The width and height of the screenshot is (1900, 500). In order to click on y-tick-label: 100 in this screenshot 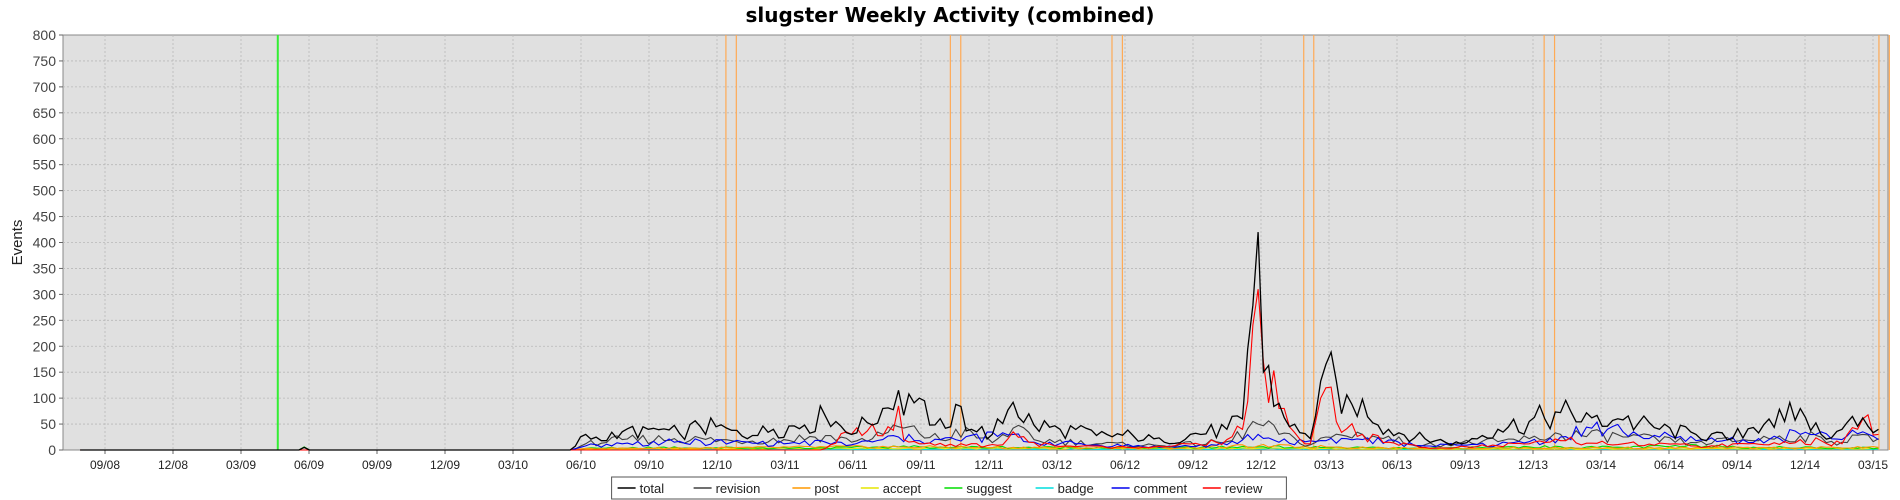, I will do `click(45, 398)`.